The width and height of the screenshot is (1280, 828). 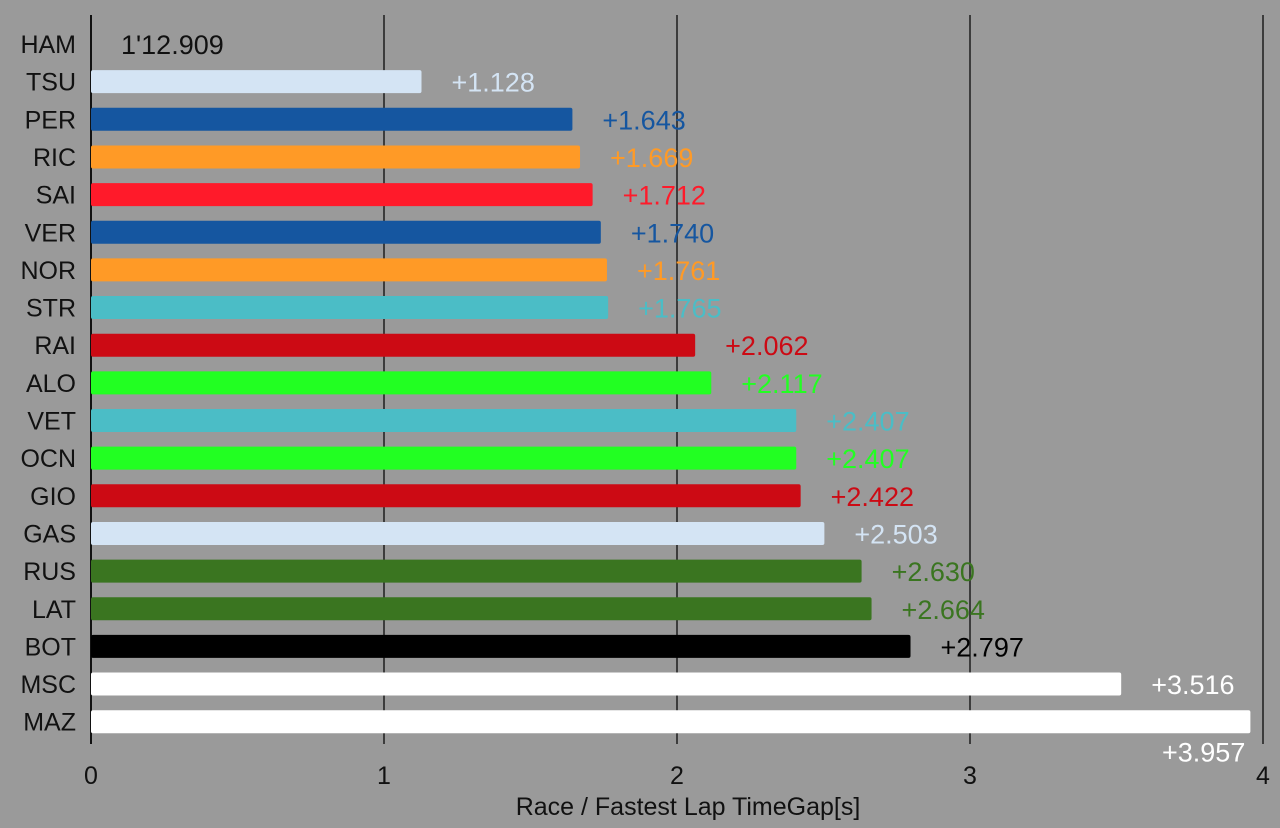 I want to click on bar-lat, so click(x=481, y=609).